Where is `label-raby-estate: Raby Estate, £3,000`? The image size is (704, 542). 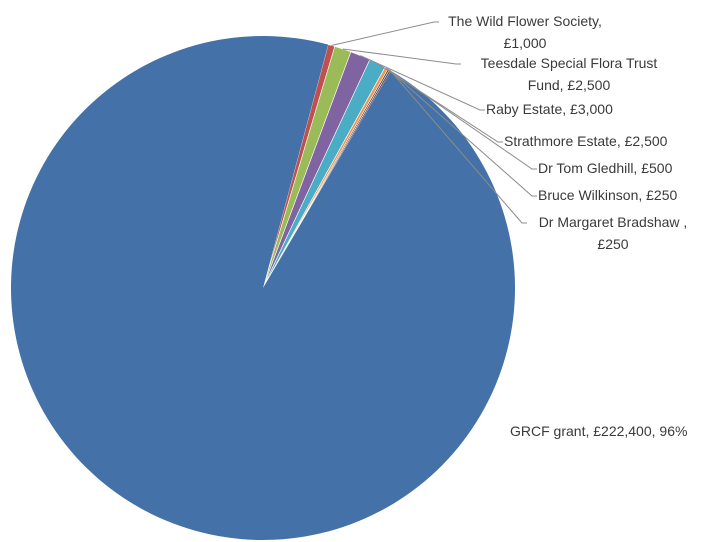
label-raby-estate: Raby Estate, £3,000 is located at coordinates (549, 109).